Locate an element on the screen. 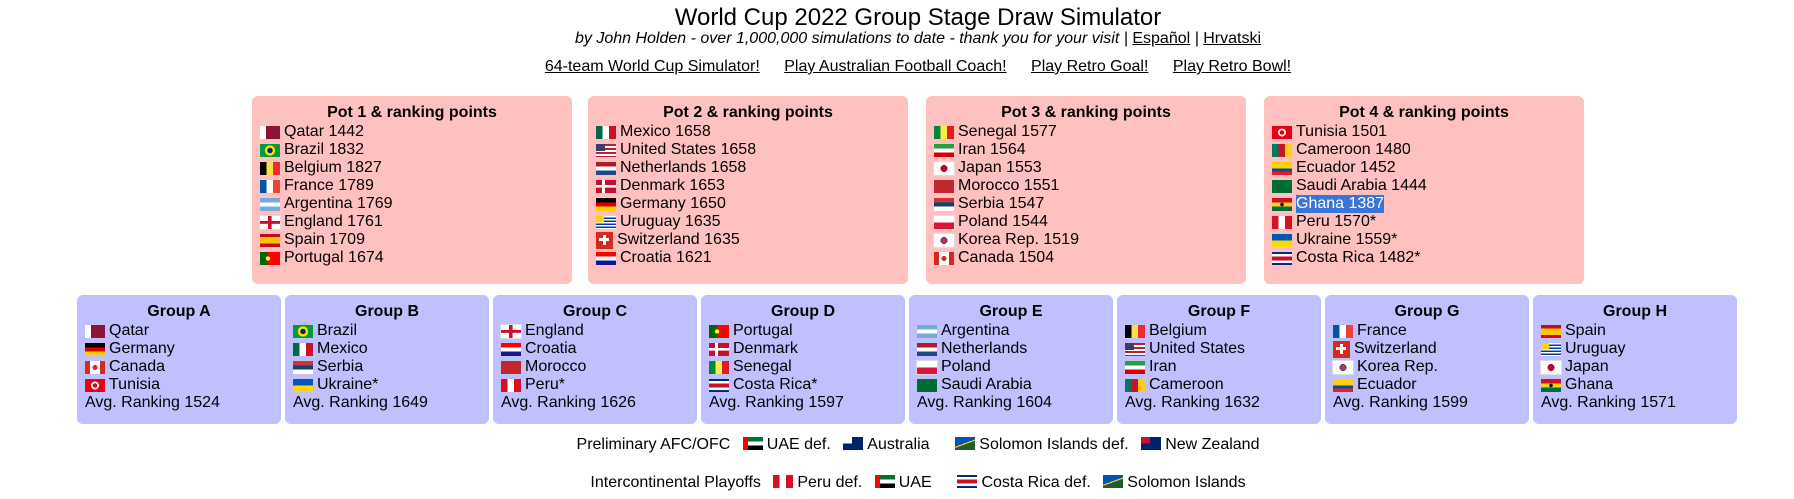 Image resolution: width=1794 pixels, height=499 pixels. loser: New Zealand is located at coordinates (1212, 444).